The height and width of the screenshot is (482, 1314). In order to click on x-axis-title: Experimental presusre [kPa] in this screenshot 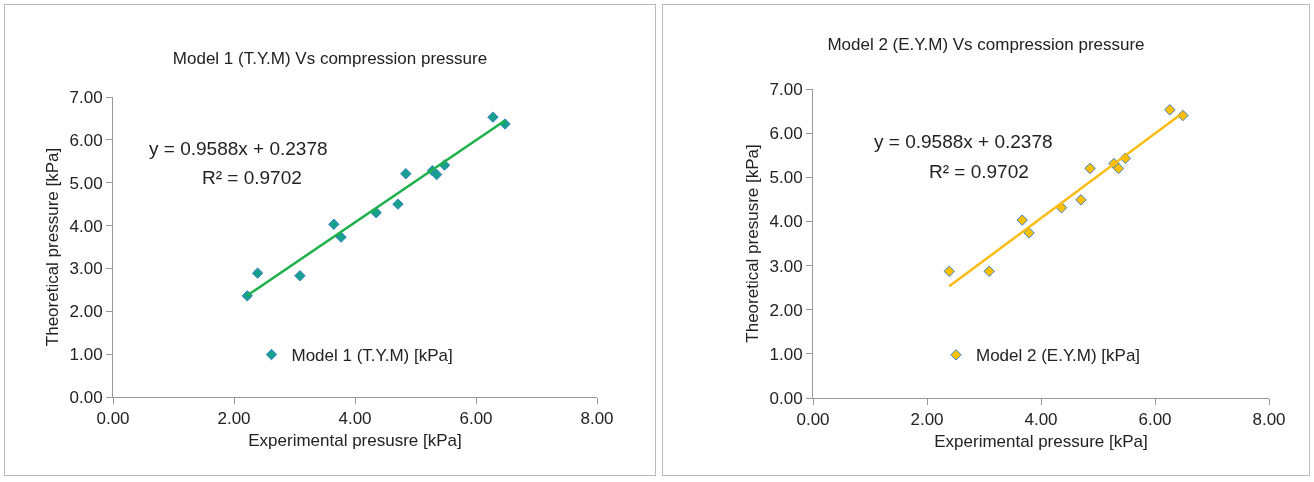, I will do `click(355, 440)`.